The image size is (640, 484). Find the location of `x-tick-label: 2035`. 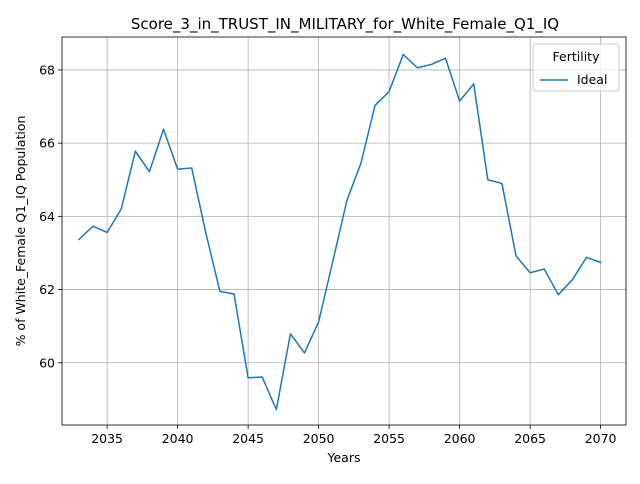

x-tick-label: 2035 is located at coordinates (107, 438).